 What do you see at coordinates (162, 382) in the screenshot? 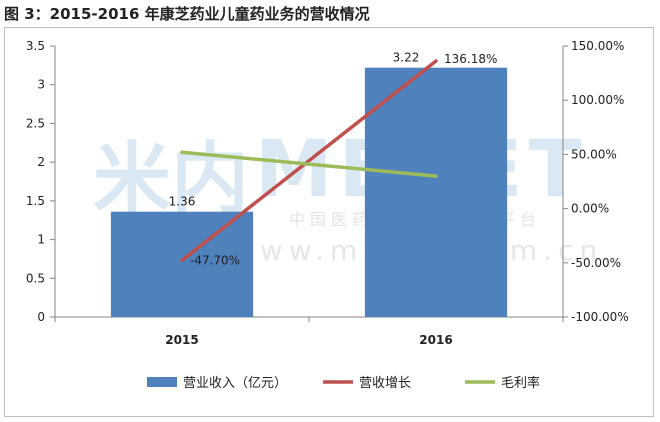
I see `legend-swatch` at bounding box center [162, 382].